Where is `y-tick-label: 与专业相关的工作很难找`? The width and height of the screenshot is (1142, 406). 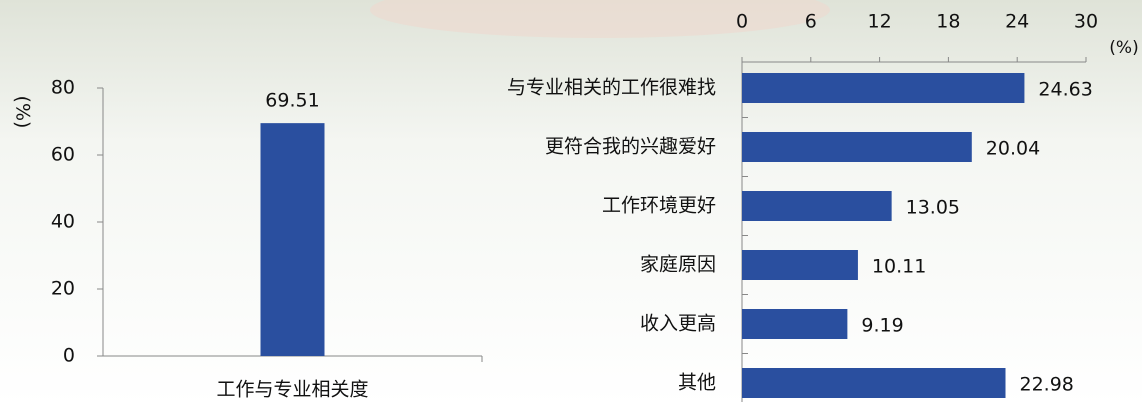 y-tick-label: 与专业相关的工作很难找 is located at coordinates (611, 88).